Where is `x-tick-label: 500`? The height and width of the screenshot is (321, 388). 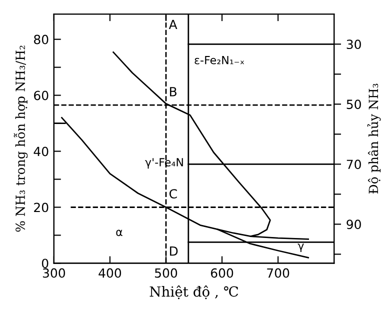 x-tick-label: 500 is located at coordinates (166, 273).